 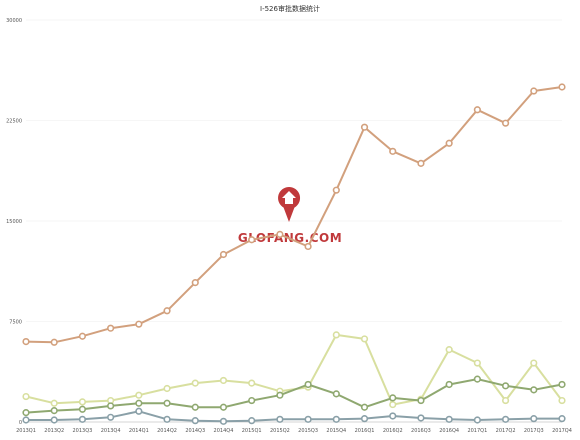 I want to click on chart-title: I-526审批数据统计, so click(x=290, y=8).